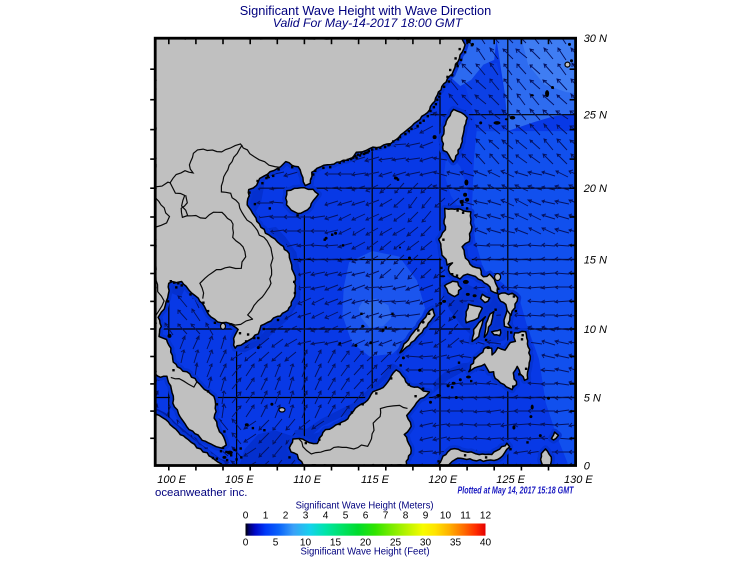 The height and width of the screenshot is (565, 755). Describe the element at coordinates (365, 506) in the screenshot. I see `svg-text:Significant Wave Height (Meter: Significant Wave Height (Meters)` at that location.